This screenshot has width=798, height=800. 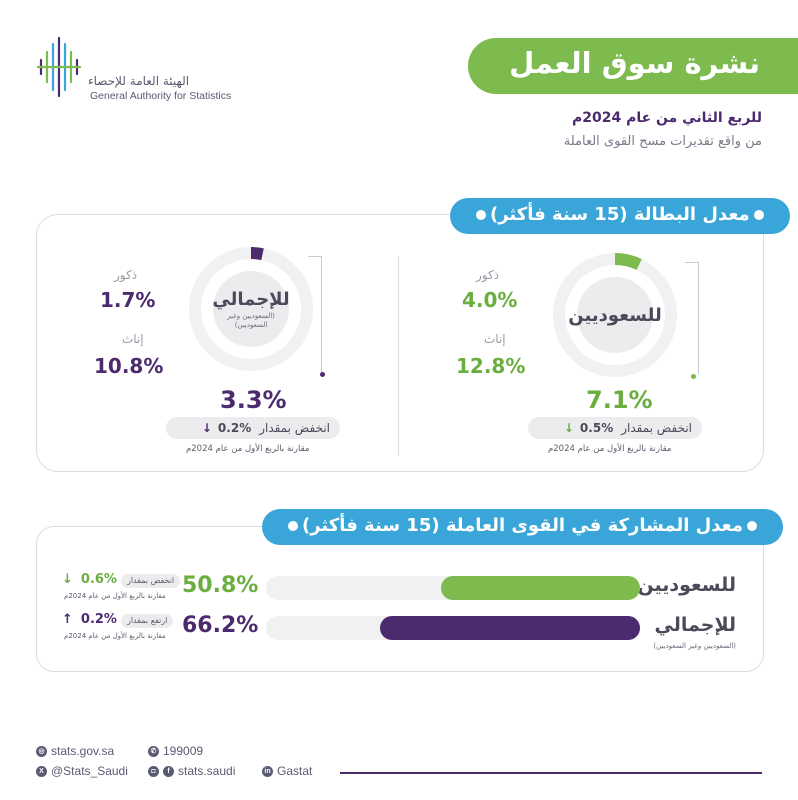 I want to click on saudis-unemployment-donut: للسعوديين, so click(x=615, y=315).